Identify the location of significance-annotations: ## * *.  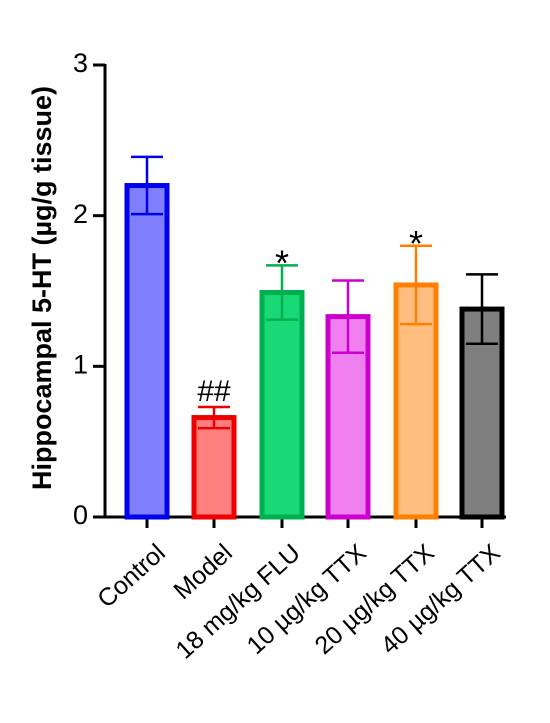
(310, 315).